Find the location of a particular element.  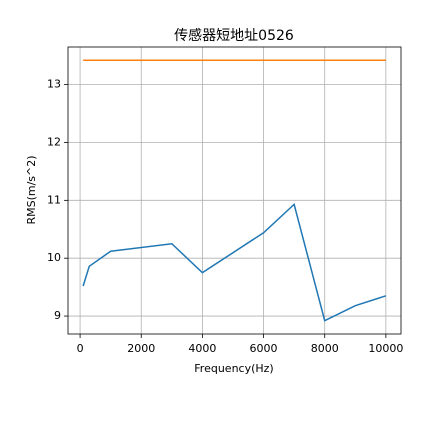

x-tick-label: 0 is located at coordinates (80, 348).